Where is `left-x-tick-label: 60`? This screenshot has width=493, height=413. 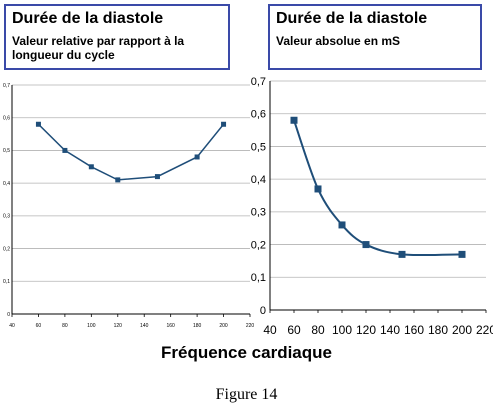 left-x-tick-label: 60 is located at coordinates (39, 326).